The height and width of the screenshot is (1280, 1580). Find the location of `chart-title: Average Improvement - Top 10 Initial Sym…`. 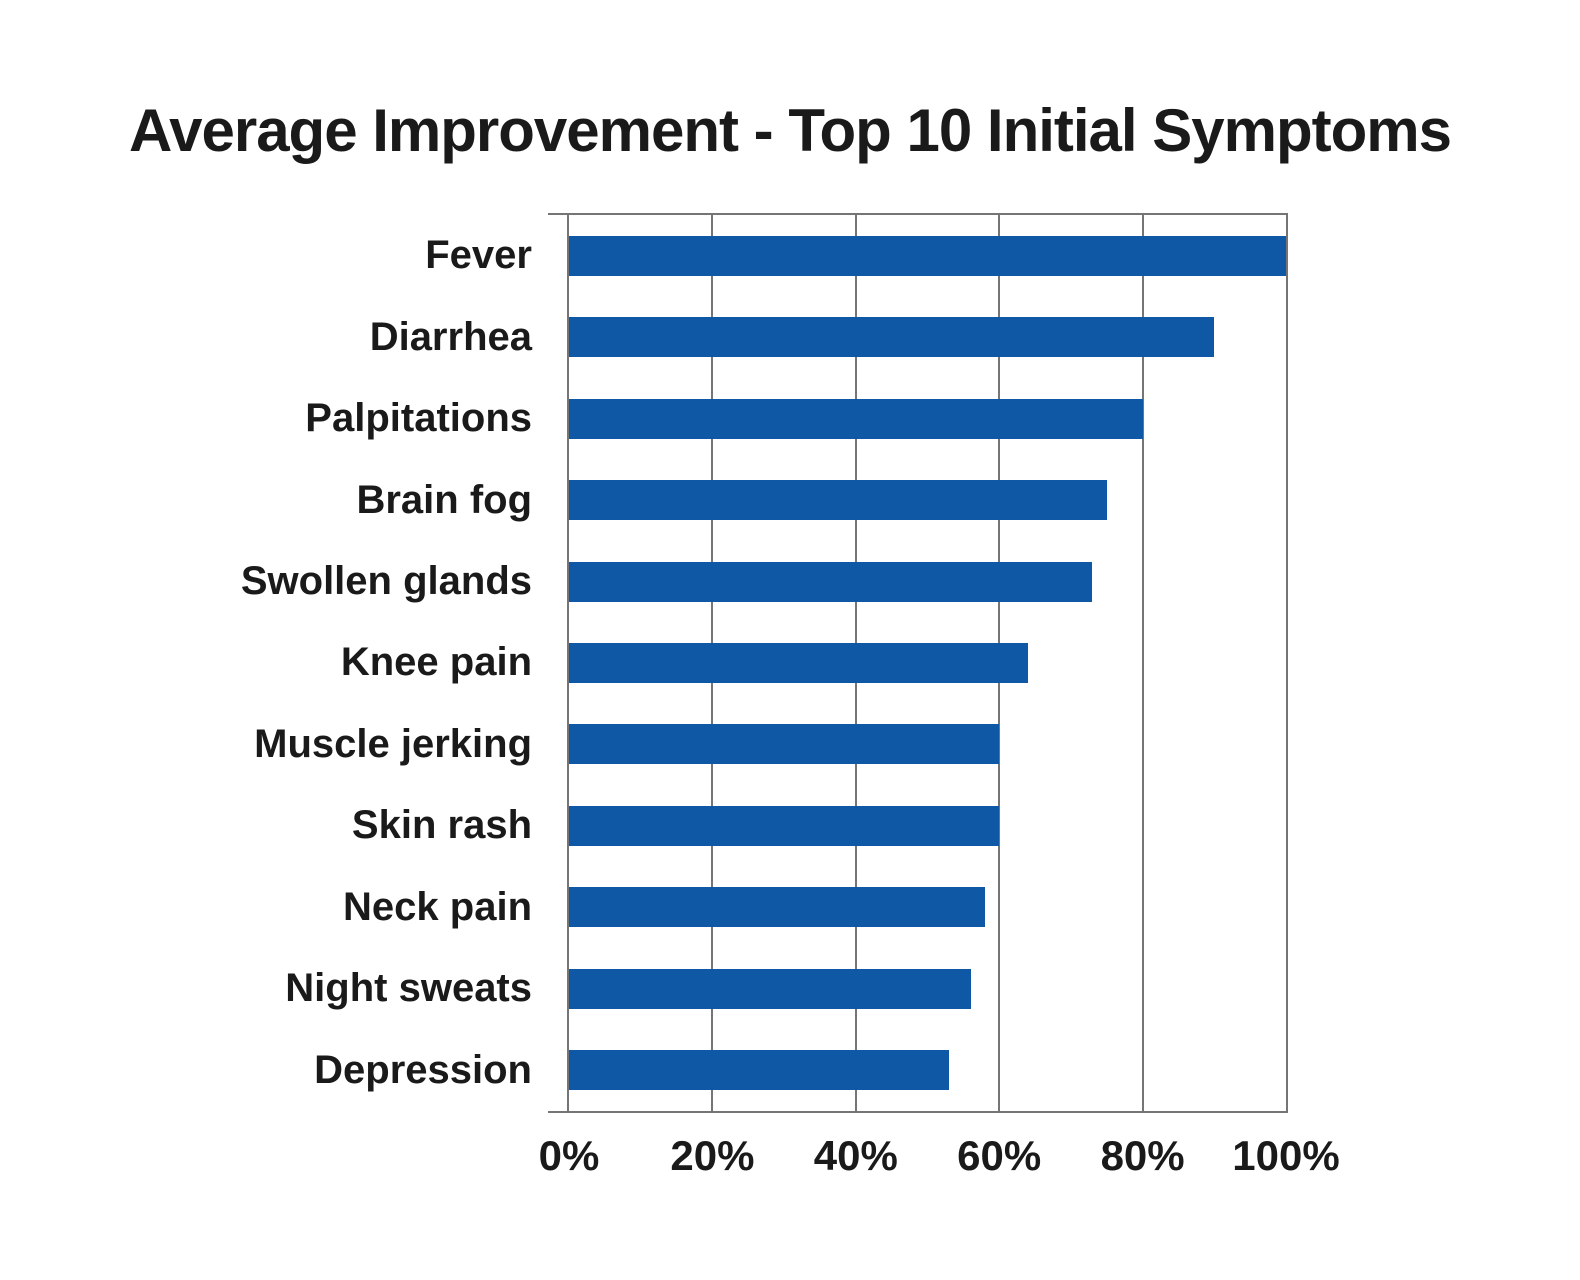

chart-title: Average Improvement - Top 10 Initial Sym… is located at coordinates (790, 130).